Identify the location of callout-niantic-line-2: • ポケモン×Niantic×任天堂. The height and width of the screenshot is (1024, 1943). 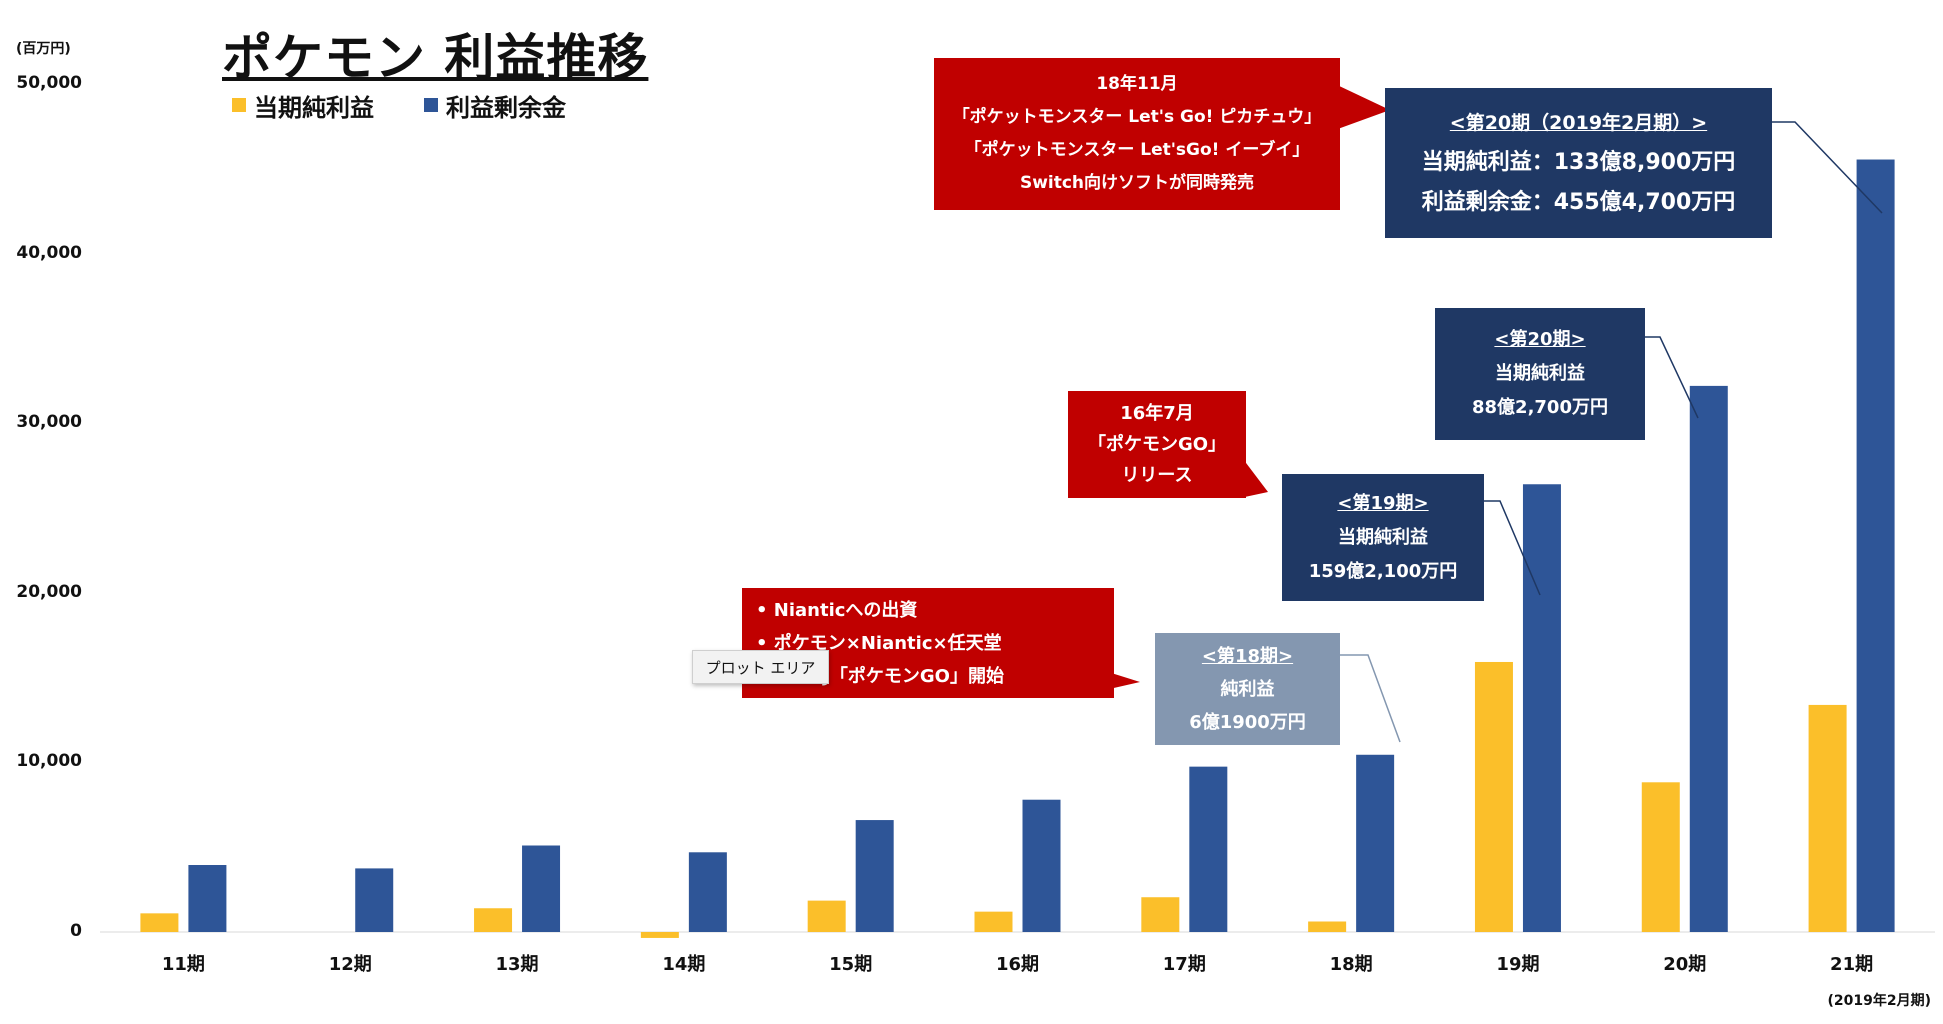
(879, 643).